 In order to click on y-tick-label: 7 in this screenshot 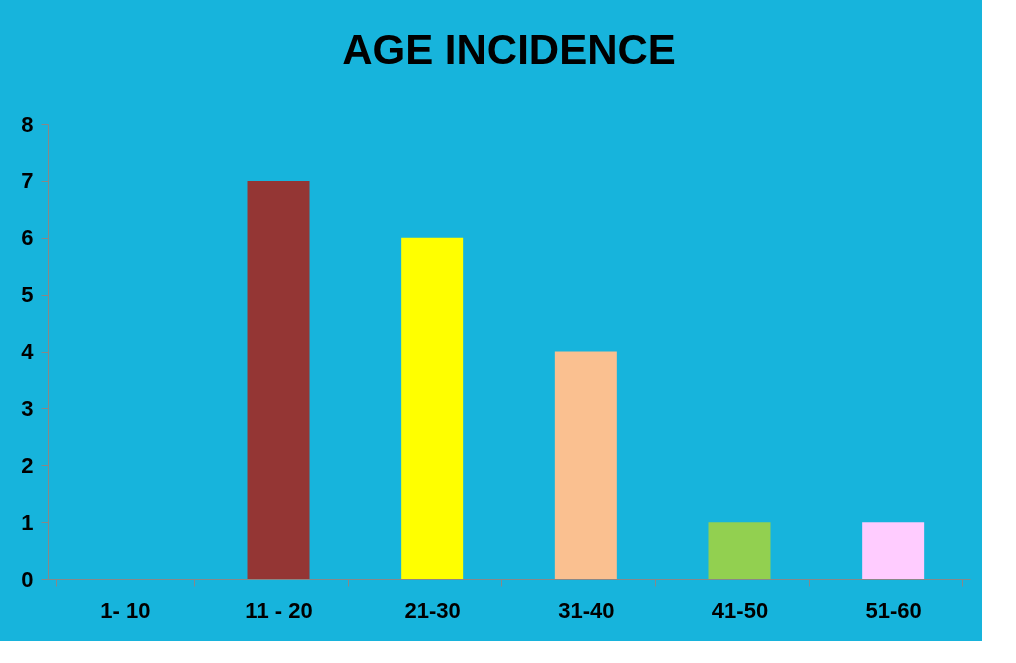, I will do `click(27, 181)`.